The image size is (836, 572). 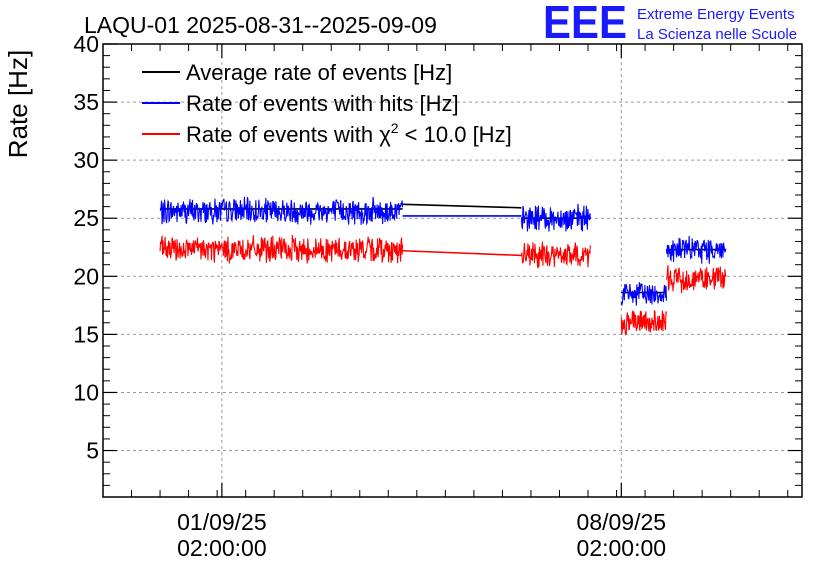 What do you see at coordinates (443, 248) in the screenshot?
I see `series-average` at bounding box center [443, 248].